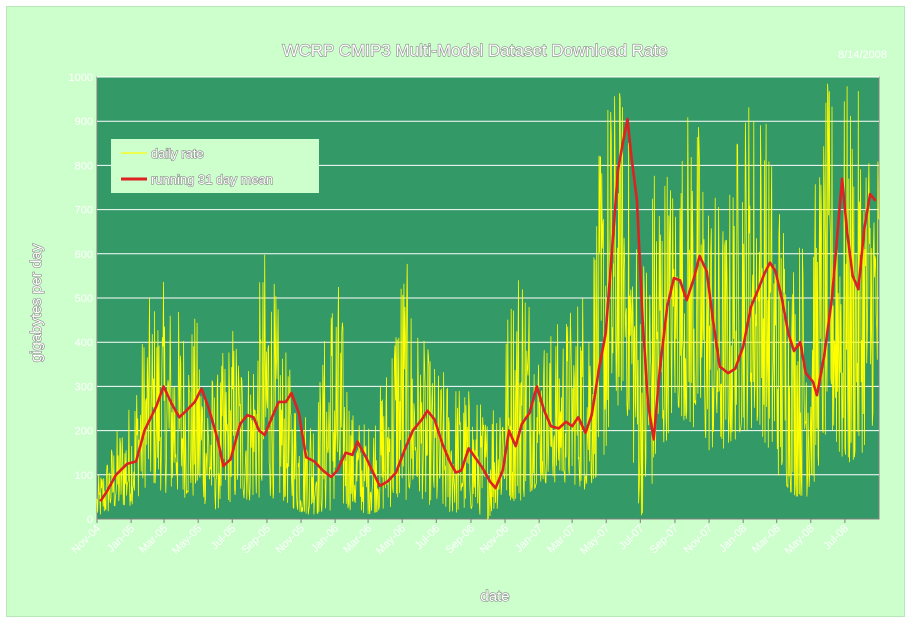  I want to click on y-tick-label: 900, so click(84, 122).